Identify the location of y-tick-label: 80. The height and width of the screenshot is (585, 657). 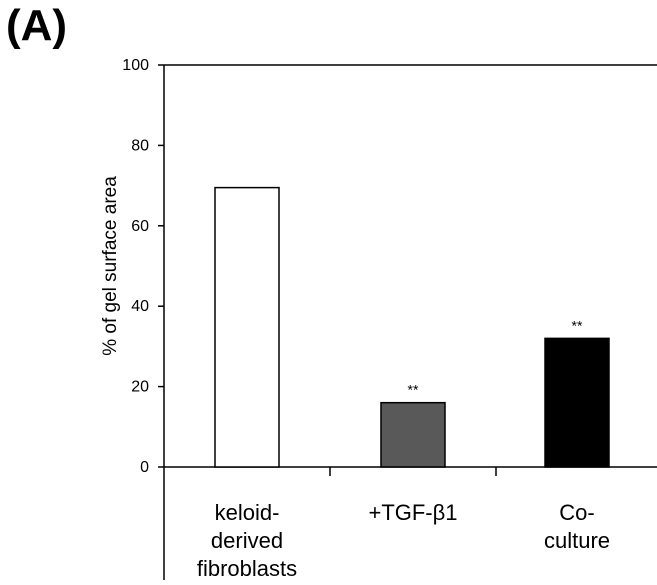
(140, 145).